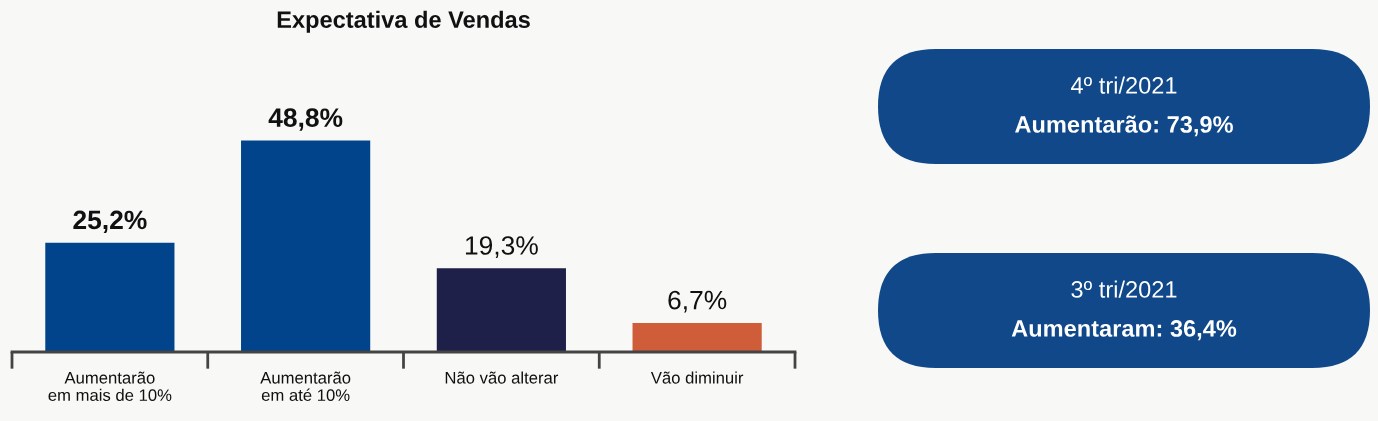 The width and height of the screenshot is (1378, 421). Describe the element at coordinates (305, 386) in the screenshot. I see `x-tick-label: Aumentarão em até 10%` at that location.